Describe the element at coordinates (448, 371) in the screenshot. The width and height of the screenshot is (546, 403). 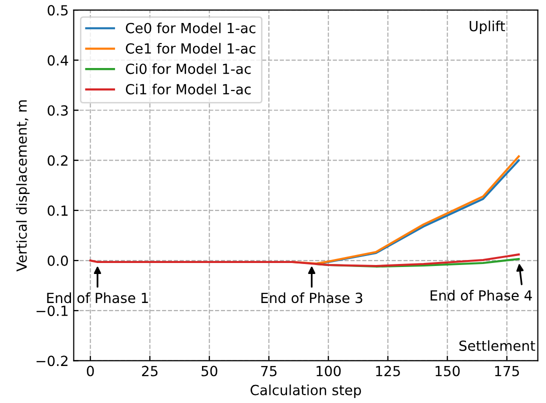
I see `x-tick-label: 150` at that location.